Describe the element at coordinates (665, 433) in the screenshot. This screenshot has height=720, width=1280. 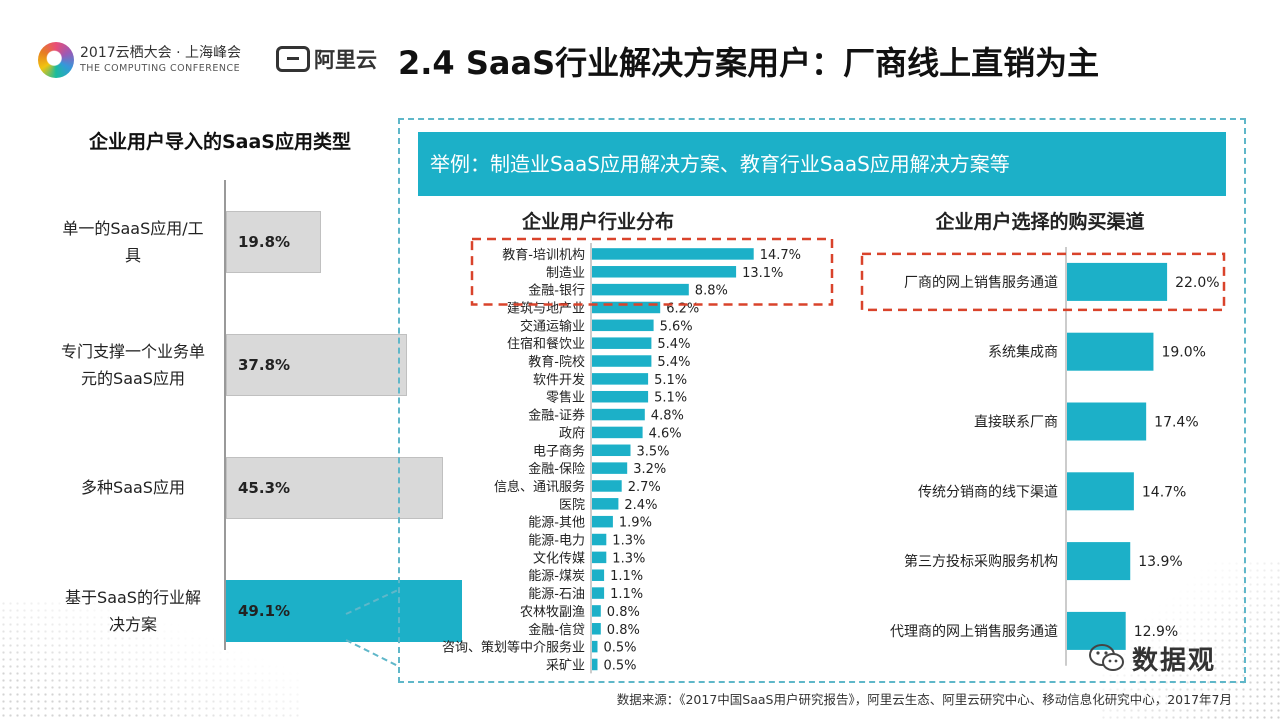
I see `industry-value-label: 4.6%` at that location.